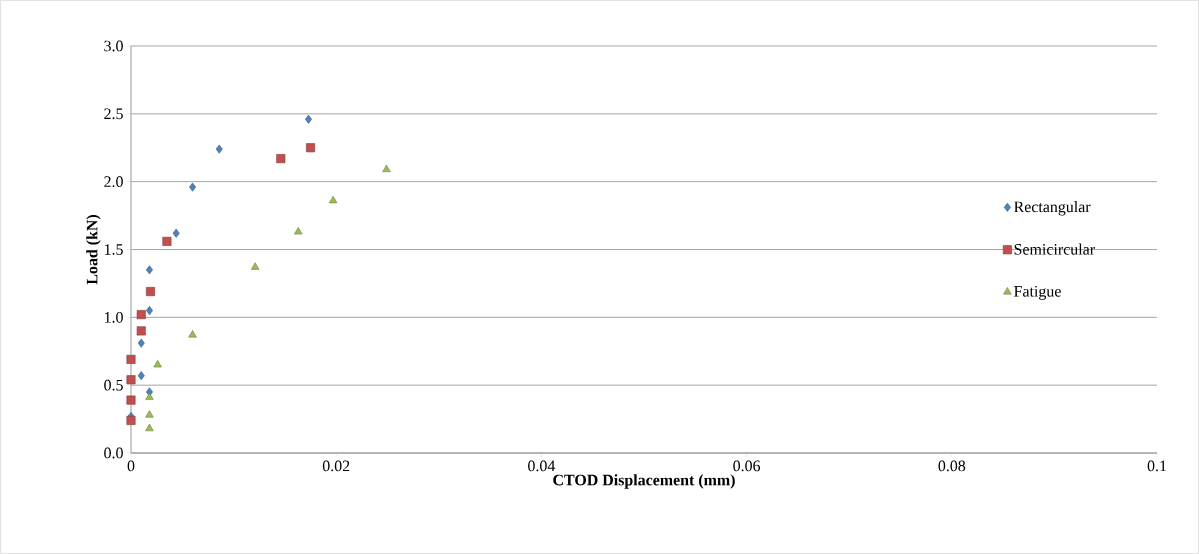 This screenshot has width=1199, height=554. I want to click on x-tick-label: 0.02, so click(336, 466).